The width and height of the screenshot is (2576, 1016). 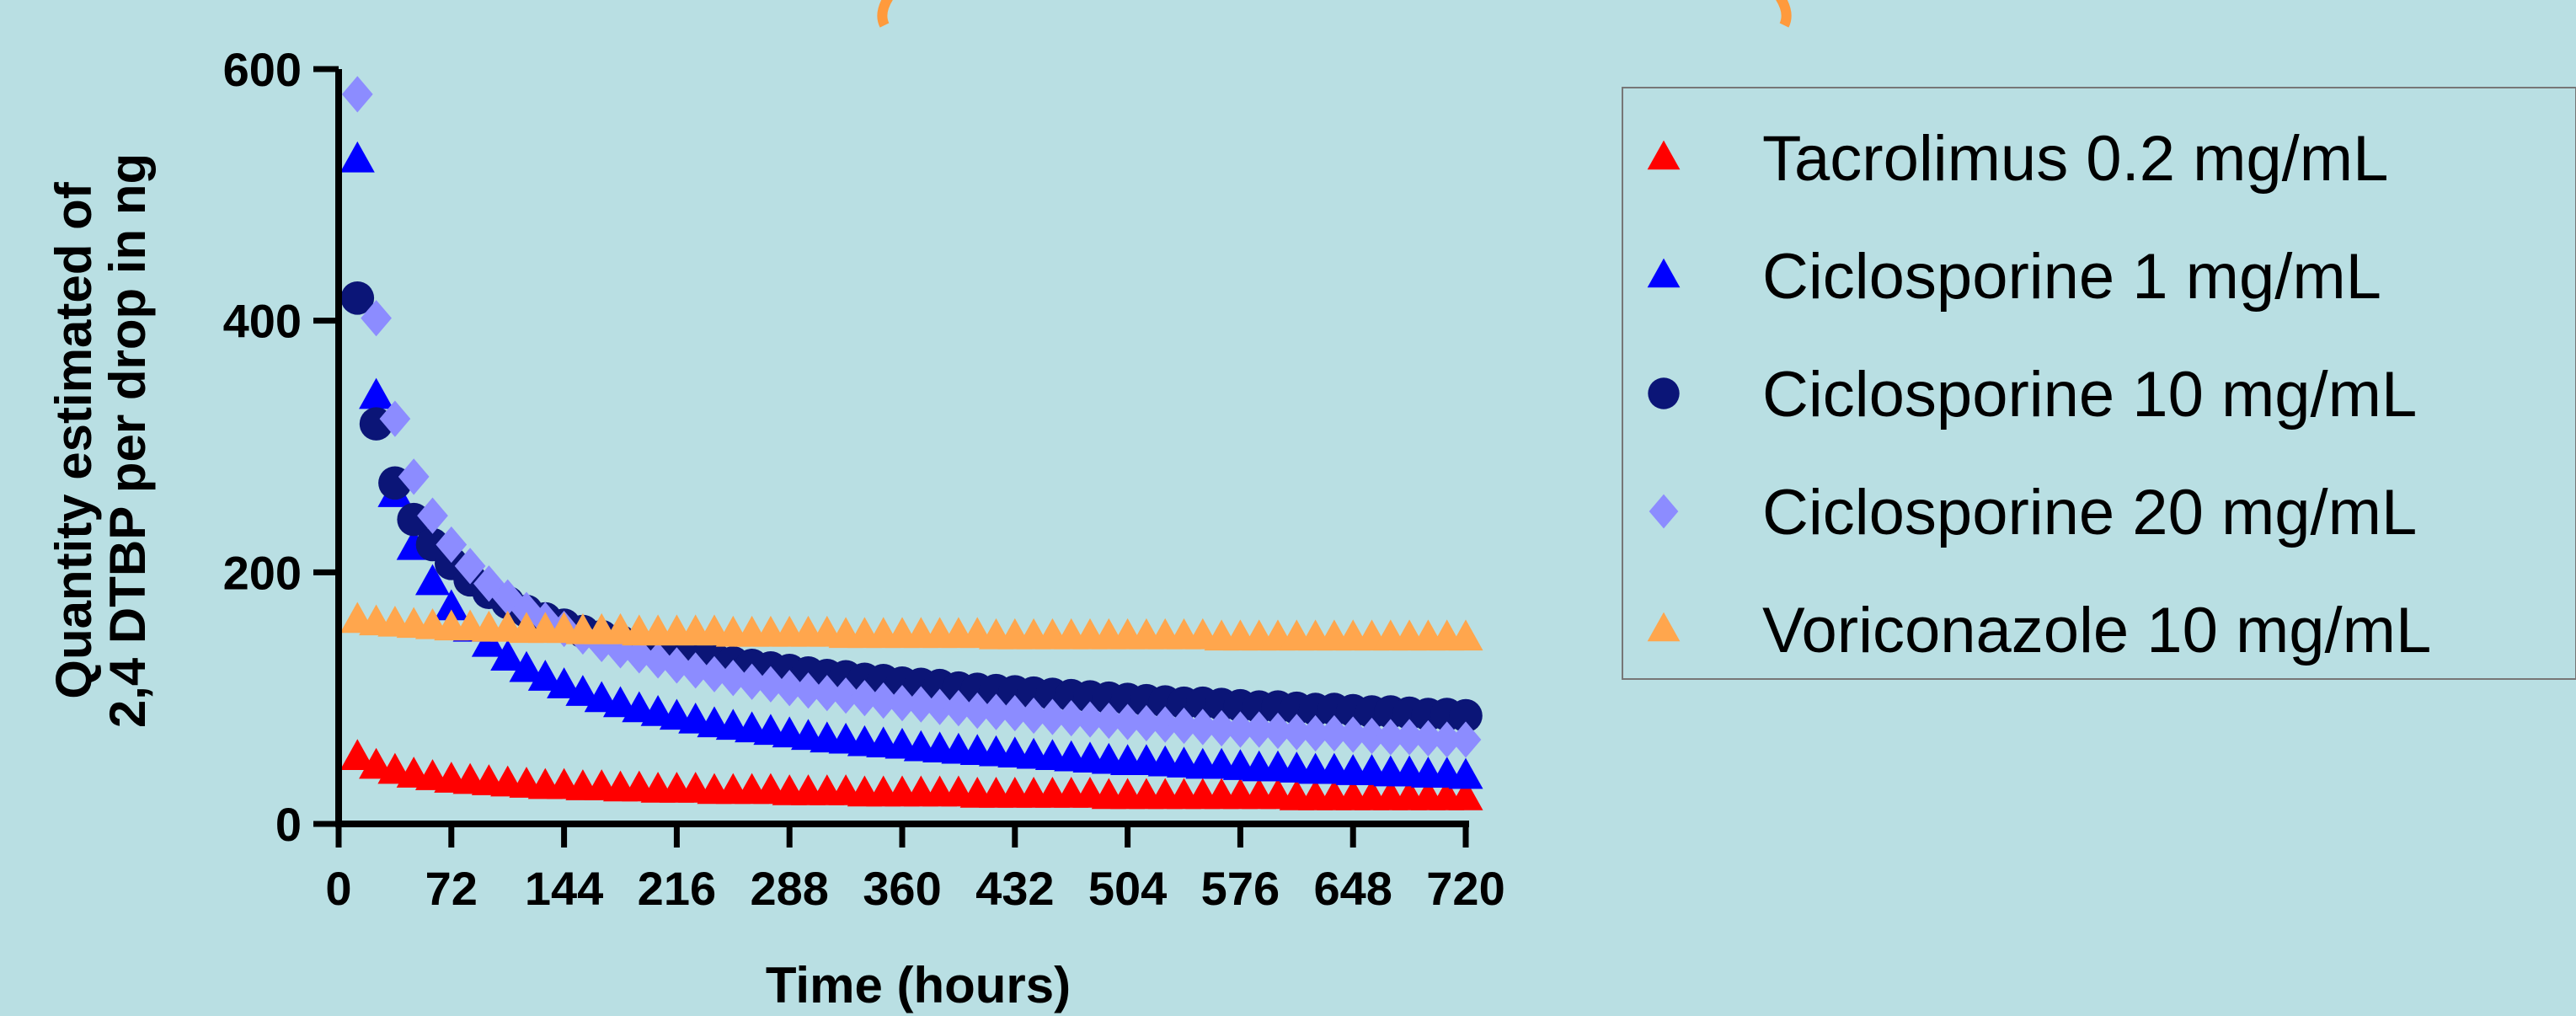 I want to click on y-tick-label: 400, so click(x=262, y=321).